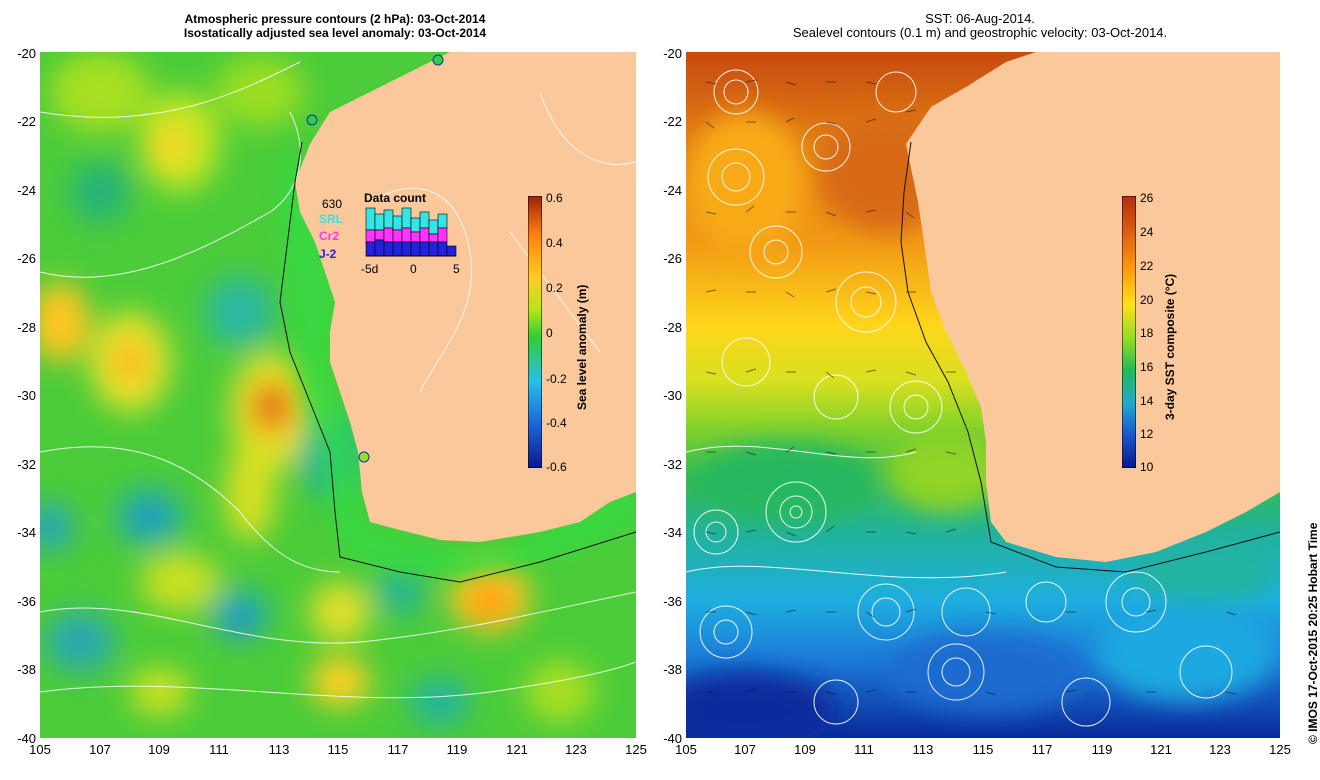 This screenshot has height=780, width=1320. I want to click on sst-colorbar, so click(1129, 332).